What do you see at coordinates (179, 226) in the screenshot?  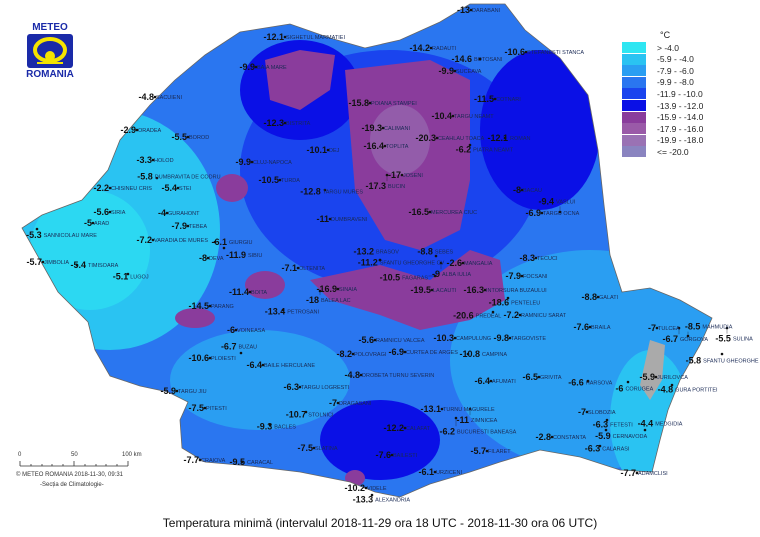 I see `station-value: -7.9` at bounding box center [179, 226].